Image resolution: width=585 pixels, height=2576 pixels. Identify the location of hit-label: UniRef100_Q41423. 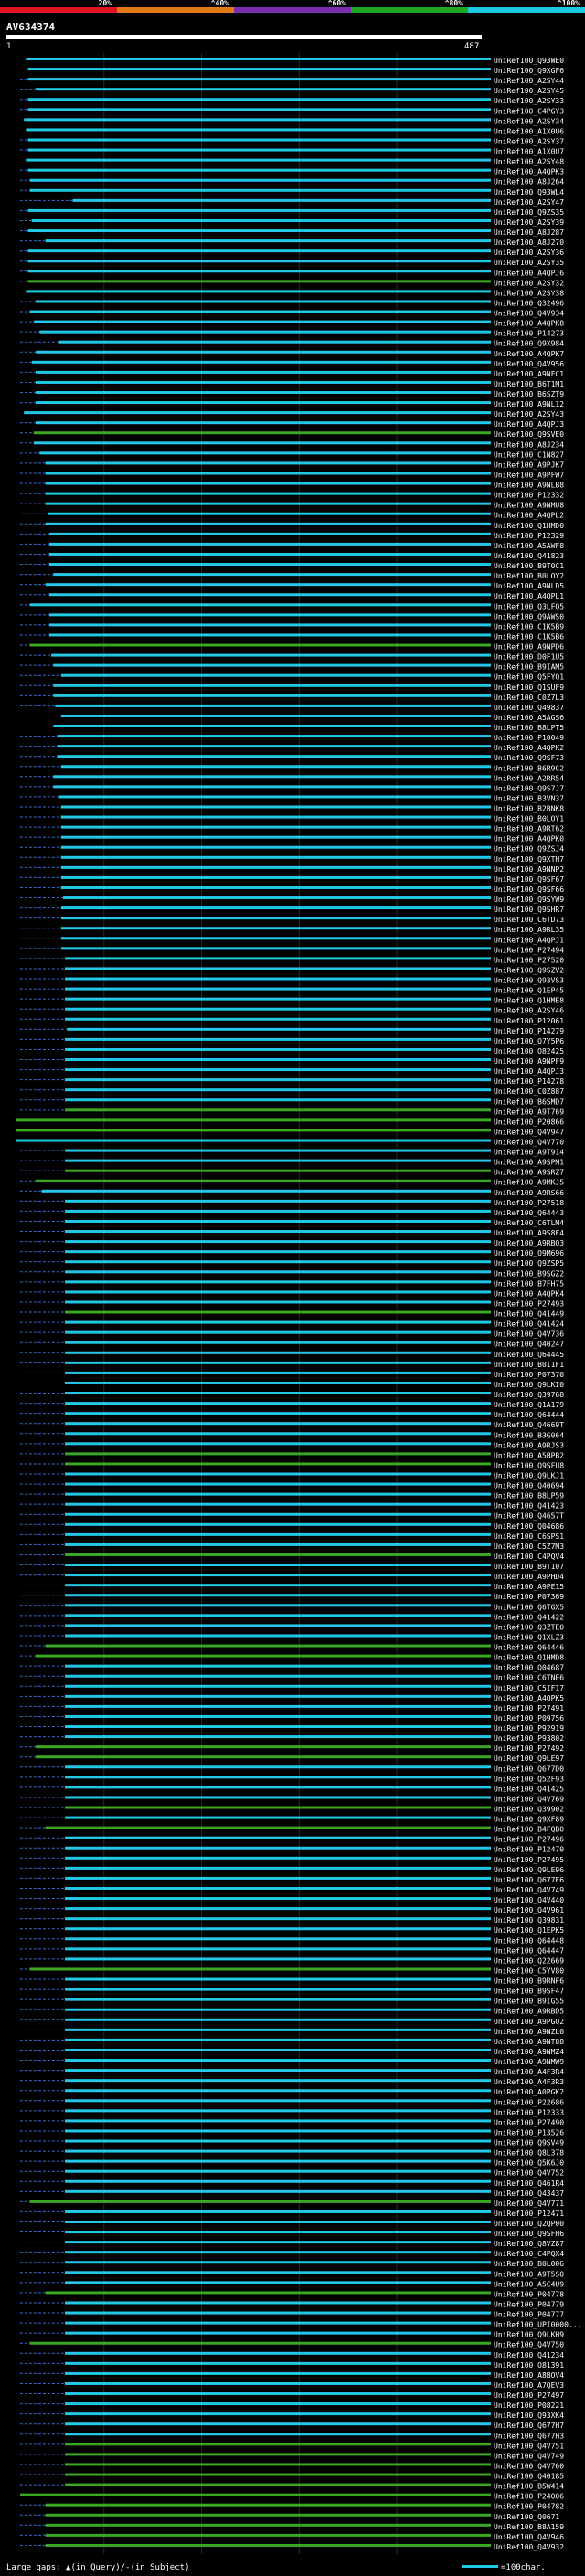
(529, 1506).